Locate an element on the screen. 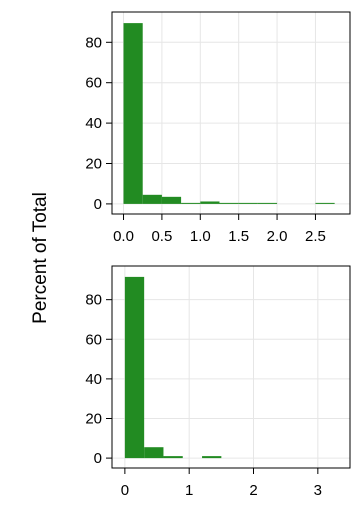 This screenshot has width=361, height=515. x-tick-label: 1 is located at coordinates (189, 490).